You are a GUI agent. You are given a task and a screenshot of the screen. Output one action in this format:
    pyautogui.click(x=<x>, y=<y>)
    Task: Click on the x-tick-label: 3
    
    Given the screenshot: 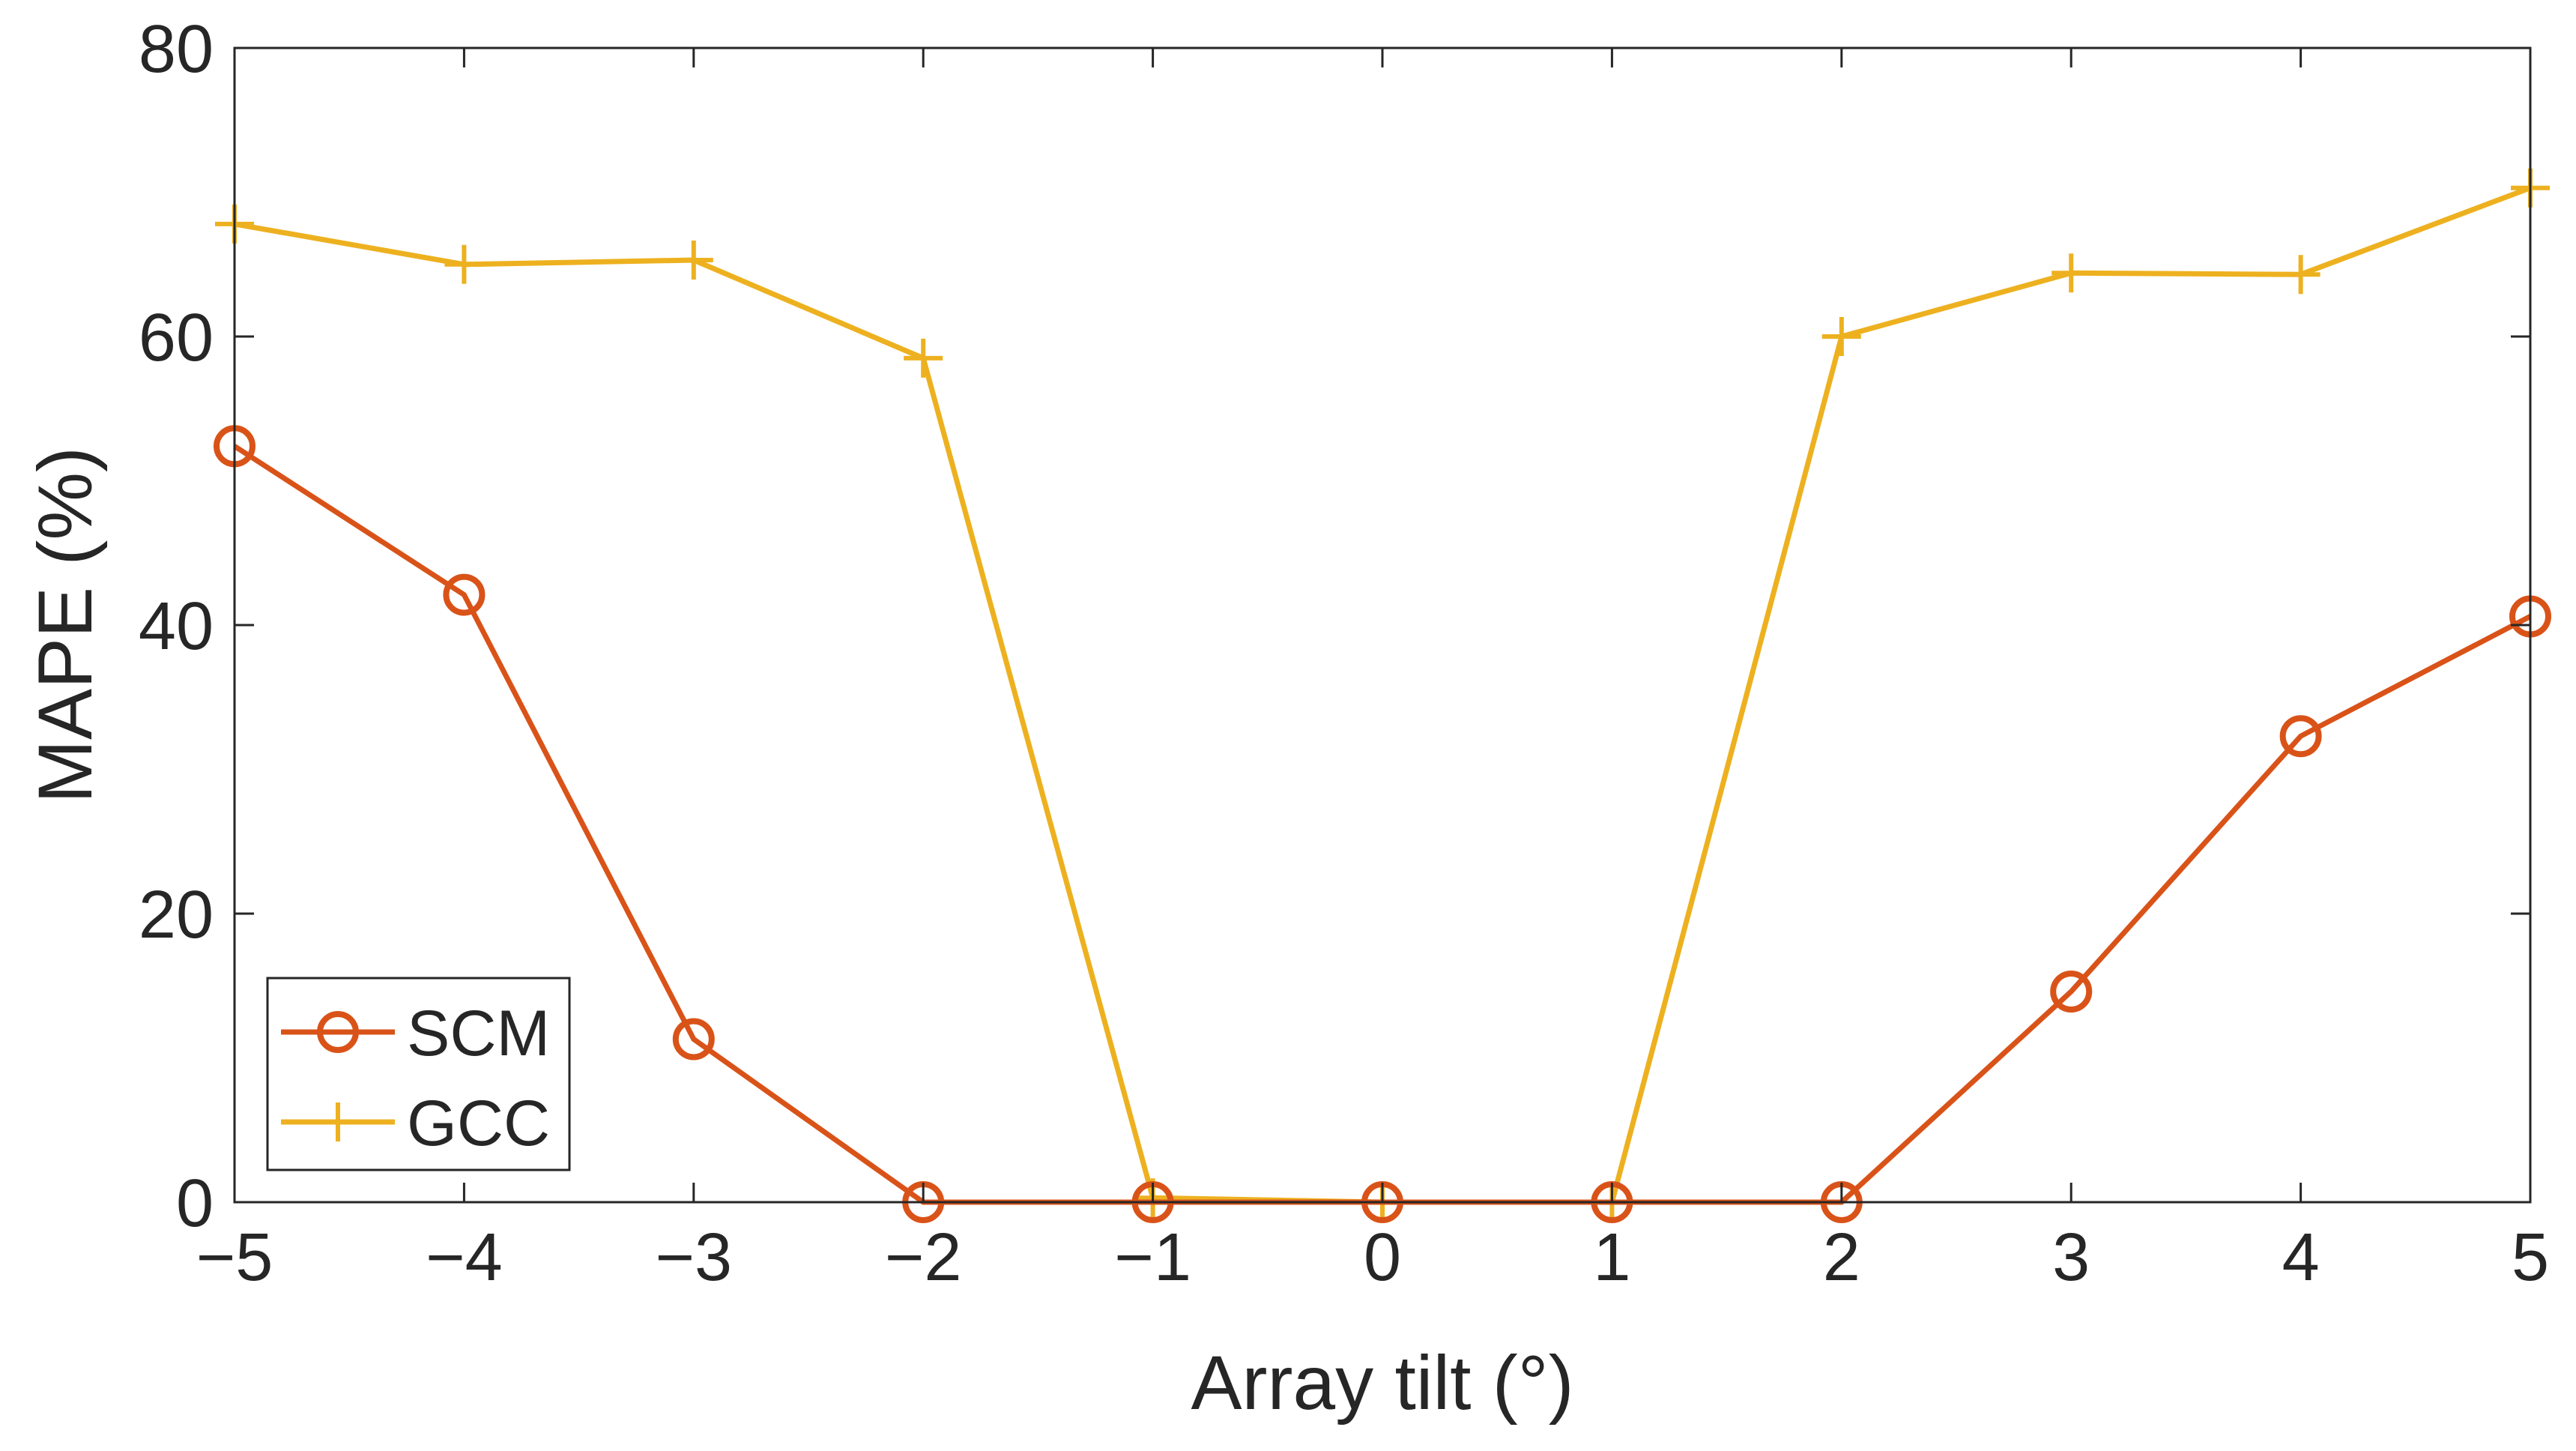 What is the action you would take?
    pyautogui.click(x=2071, y=1257)
    